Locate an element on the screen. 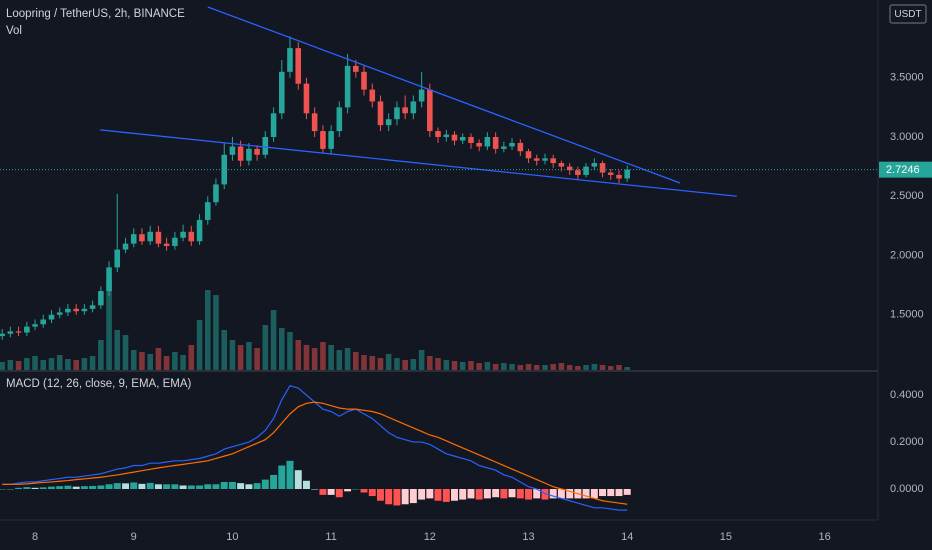 Image resolution: width=932 pixels, height=550 pixels. y-tick-label: 0.4000 is located at coordinates (907, 395).